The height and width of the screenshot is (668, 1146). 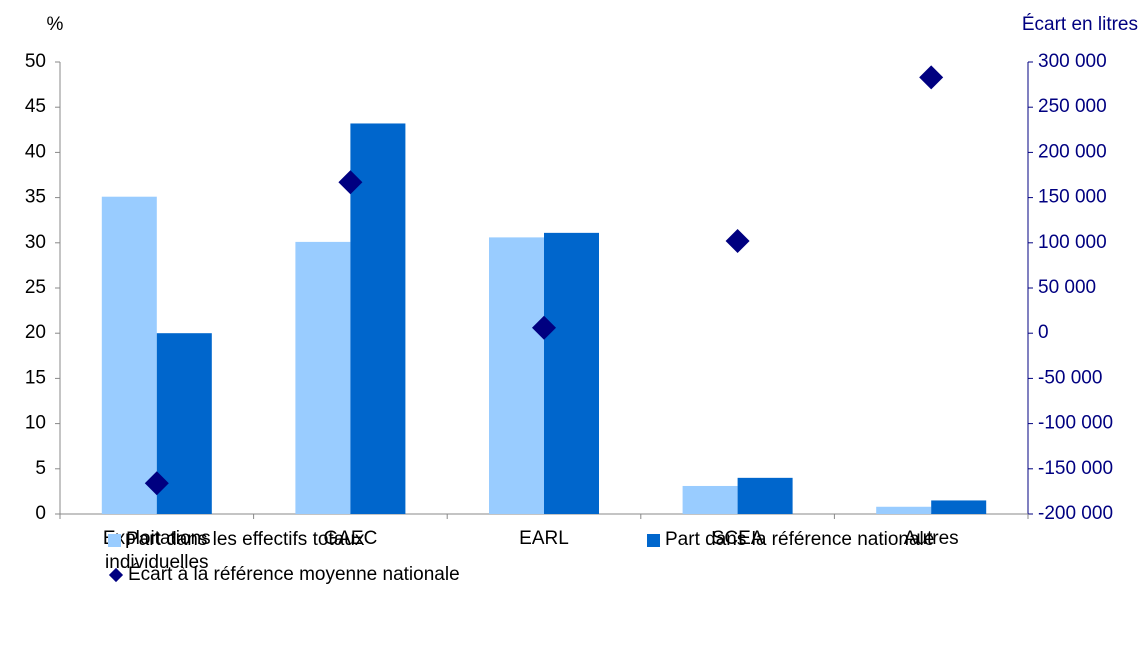 What do you see at coordinates (35, 287) in the screenshot?
I see `y-tick-label: 25` at bounding box center [35, 287].